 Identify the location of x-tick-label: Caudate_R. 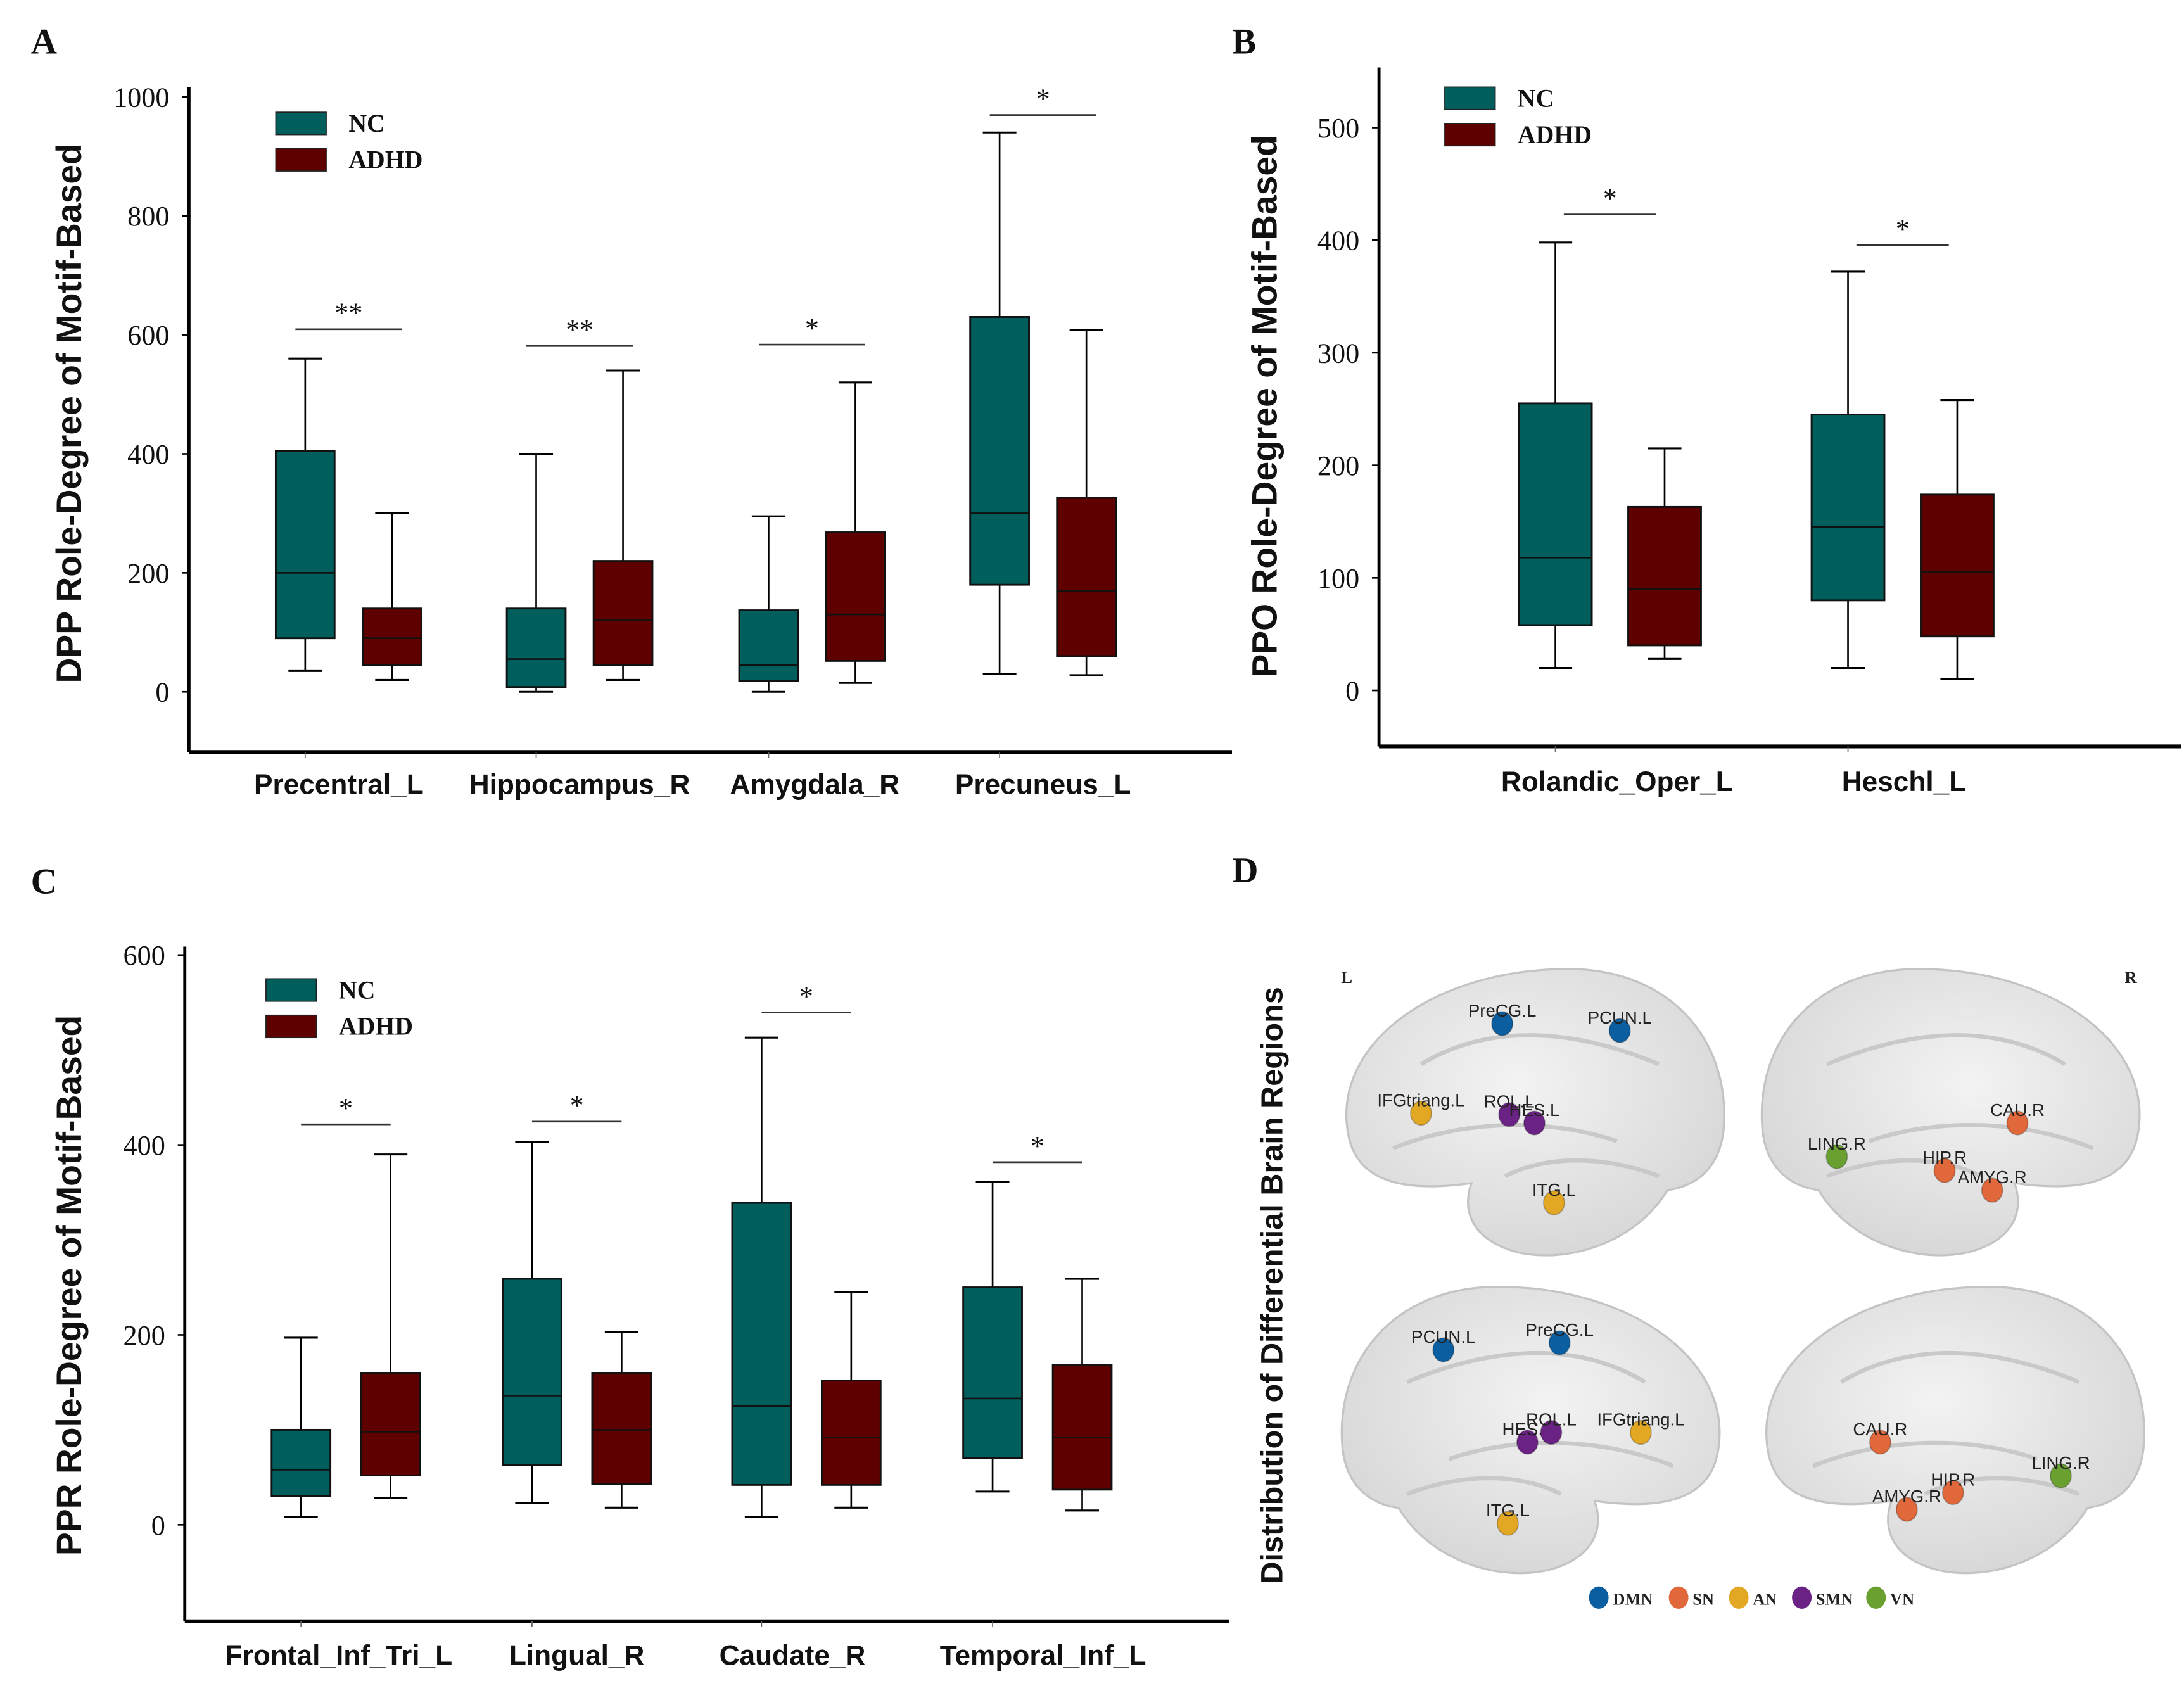
(793, 1656).